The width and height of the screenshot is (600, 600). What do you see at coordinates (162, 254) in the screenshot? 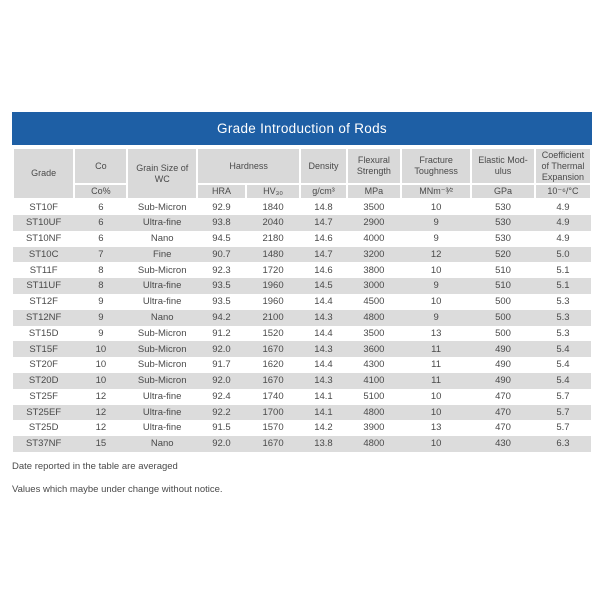
I see `cell-grain-size: Fine` at bounding box center [162, 254].